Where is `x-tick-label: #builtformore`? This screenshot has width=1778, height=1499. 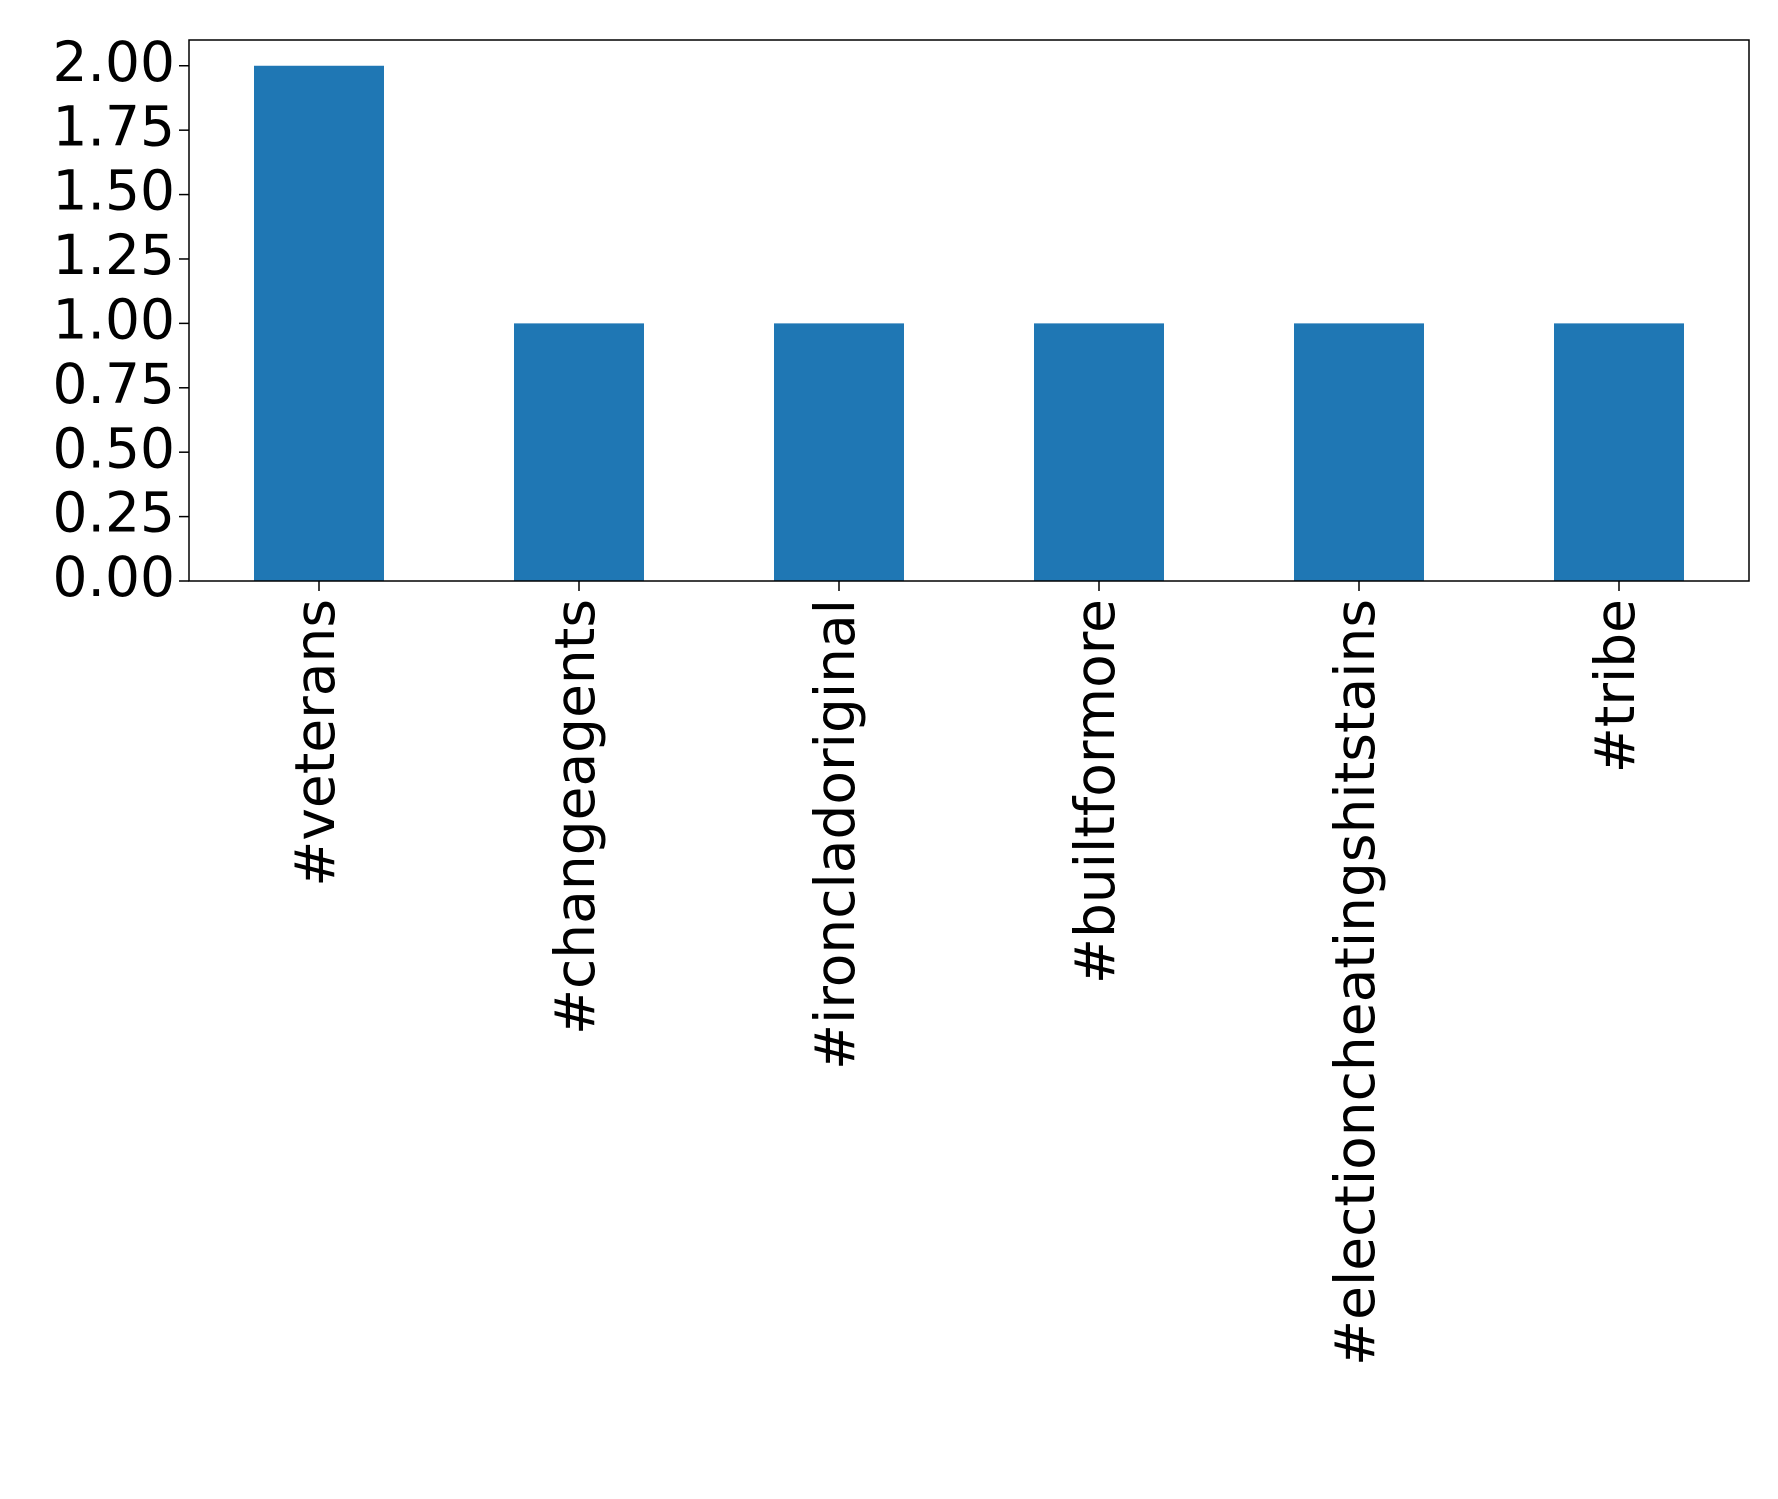 x-tick-label: #builtformore is located at coordinates (1095, 791).